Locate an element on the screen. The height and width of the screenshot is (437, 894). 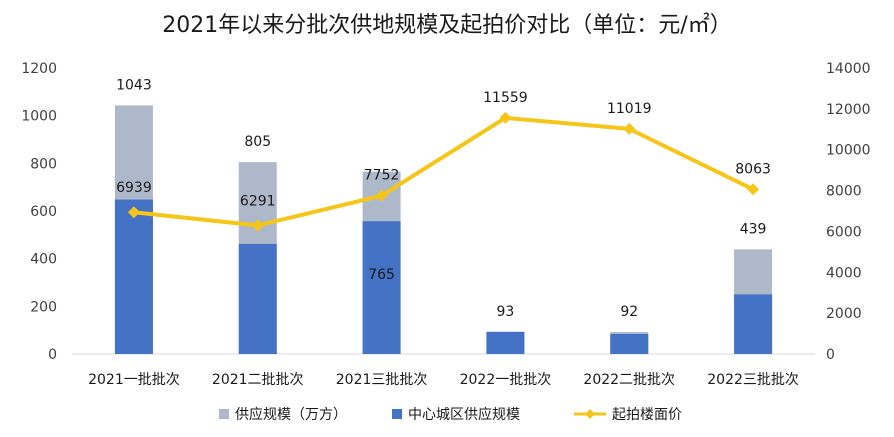
y-left-tick-label: 400 is located at coordinates (43, 260).